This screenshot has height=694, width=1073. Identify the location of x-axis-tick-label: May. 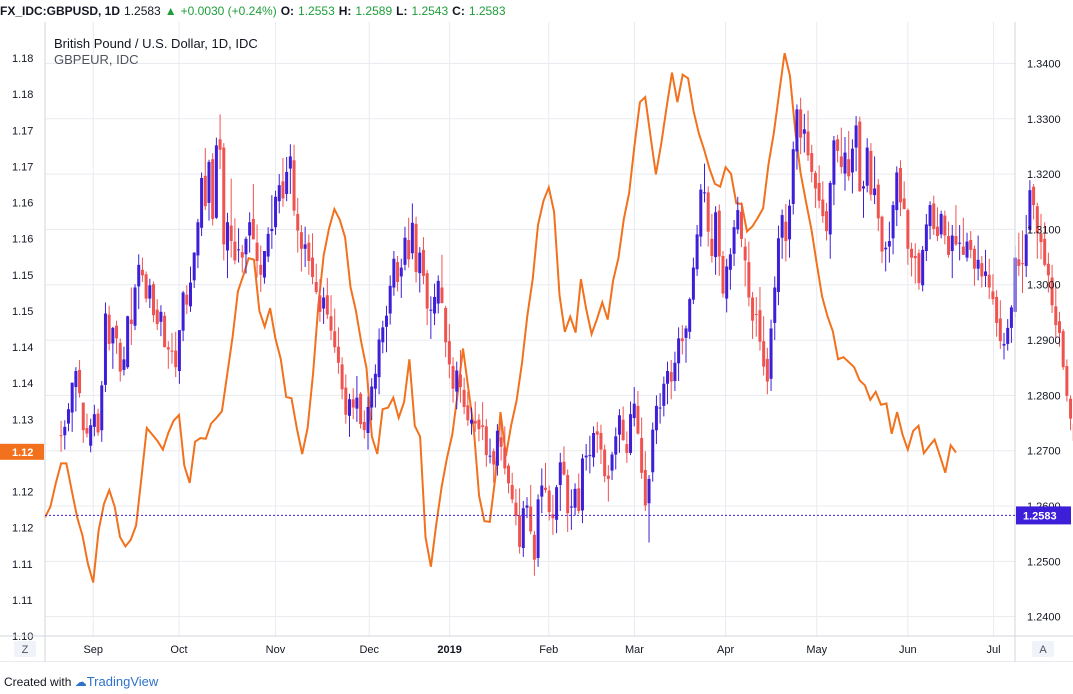
(816, 650).